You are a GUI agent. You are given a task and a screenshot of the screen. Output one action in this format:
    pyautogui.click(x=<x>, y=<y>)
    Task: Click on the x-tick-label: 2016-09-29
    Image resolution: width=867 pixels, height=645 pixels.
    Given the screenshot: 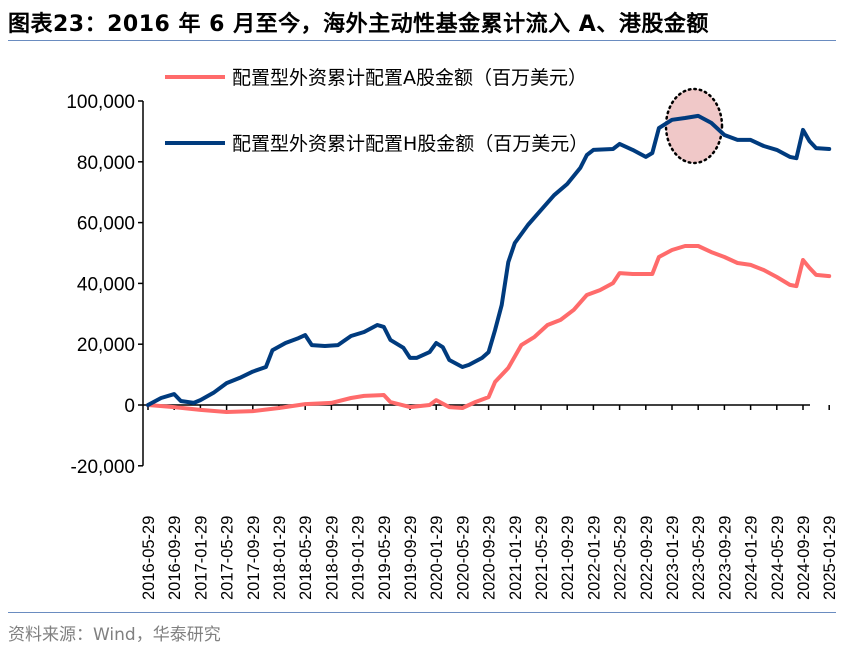 What is the action you would take?
    pyautogui.click(x=175, y=558)
    